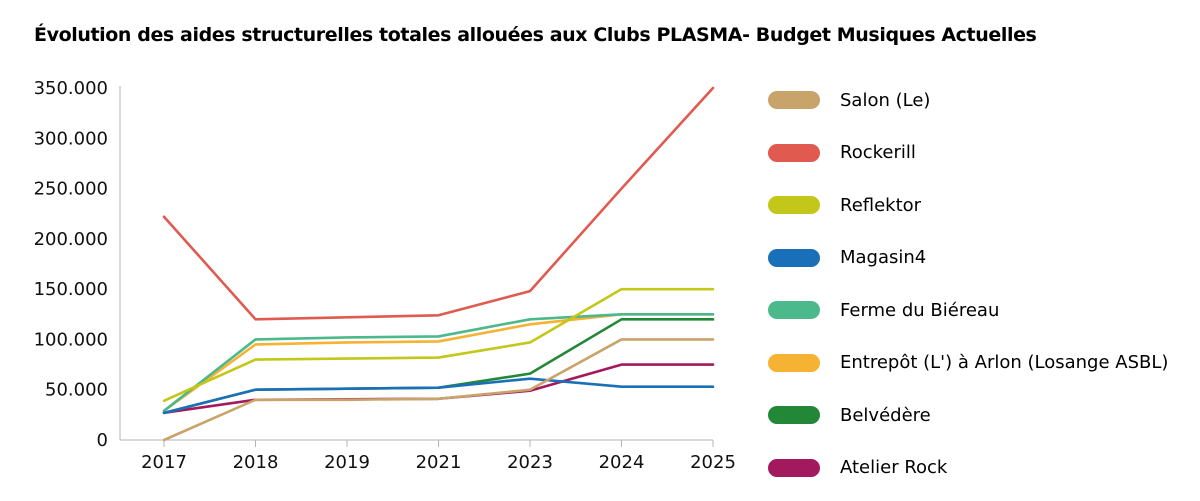 The image size is (1200, 501). Describe the element at coordinates (1004, 363) in the screenshot. I see `legend-label: Entrepôt (L') à Arlon (Losange ASBL)` at that location.